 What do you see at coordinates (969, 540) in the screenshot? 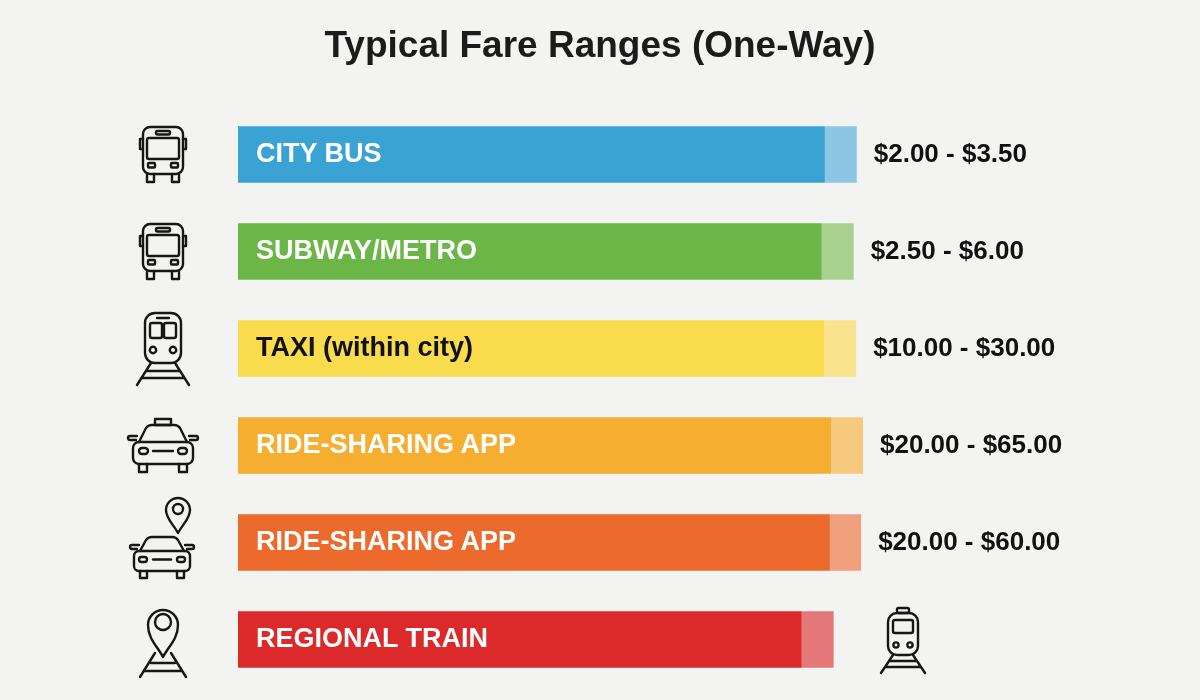
I see `text: $20.00 - $60.00` at bounding box center [969, 540].